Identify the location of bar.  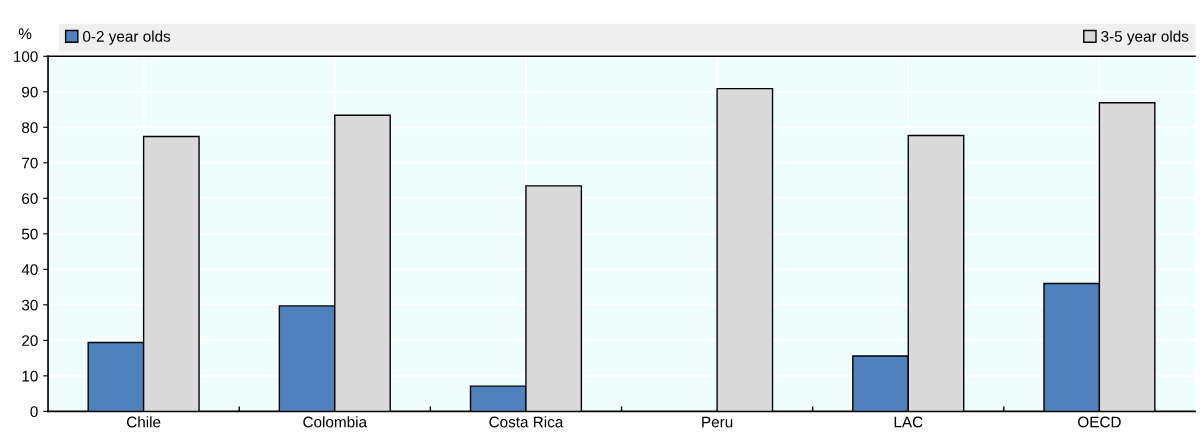
(745, 249).